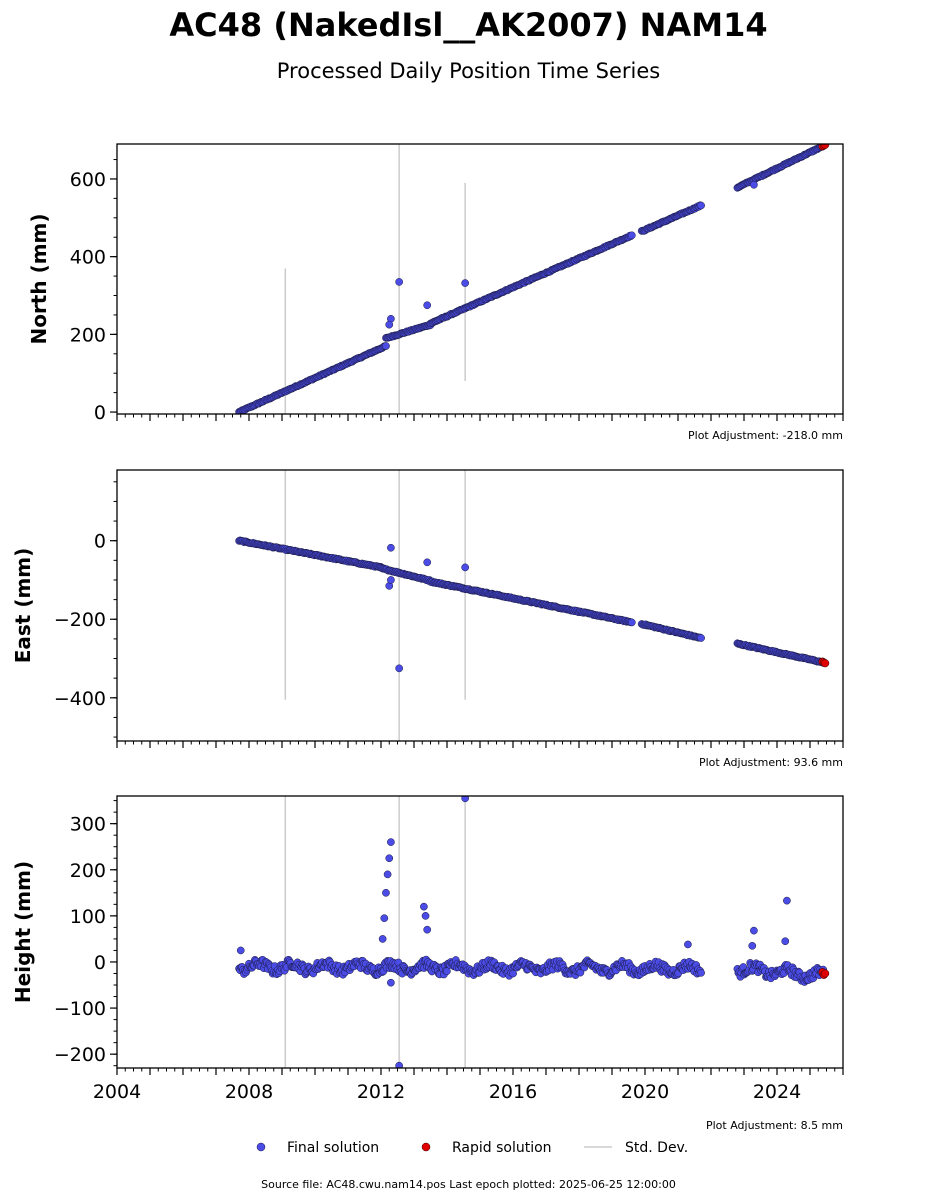 Image resolution: width=937 pixels, height=1200 pixels. What do you see at coordinates (381, 1092) in the screenshot?
I see `x-tick-label: 2012` at bounding box center [381, 1092].